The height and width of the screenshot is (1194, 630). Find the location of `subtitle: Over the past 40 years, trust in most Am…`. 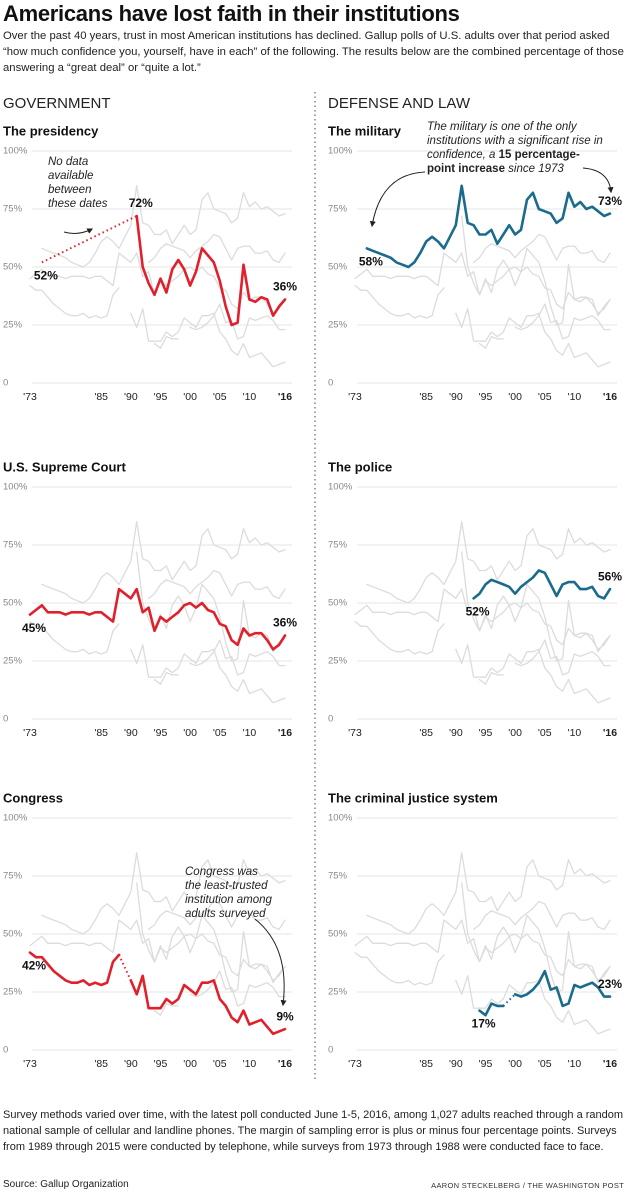

subtitle: Over the past 40 years, trust in most Am… is located at coordinates (313, 52).